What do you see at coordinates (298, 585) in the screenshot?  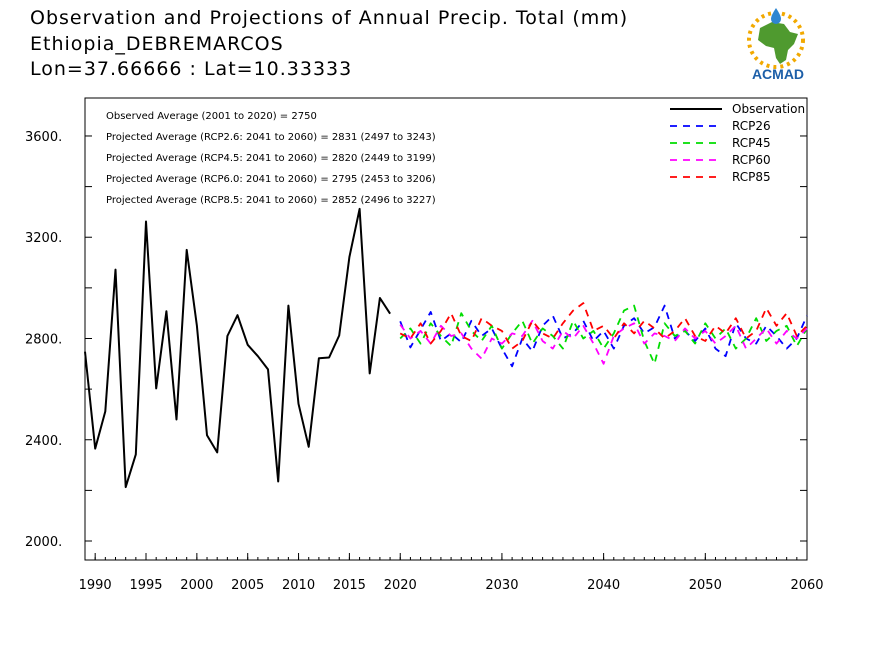 I see `x-tick-label: 2010` at bounding box center [298, 585].